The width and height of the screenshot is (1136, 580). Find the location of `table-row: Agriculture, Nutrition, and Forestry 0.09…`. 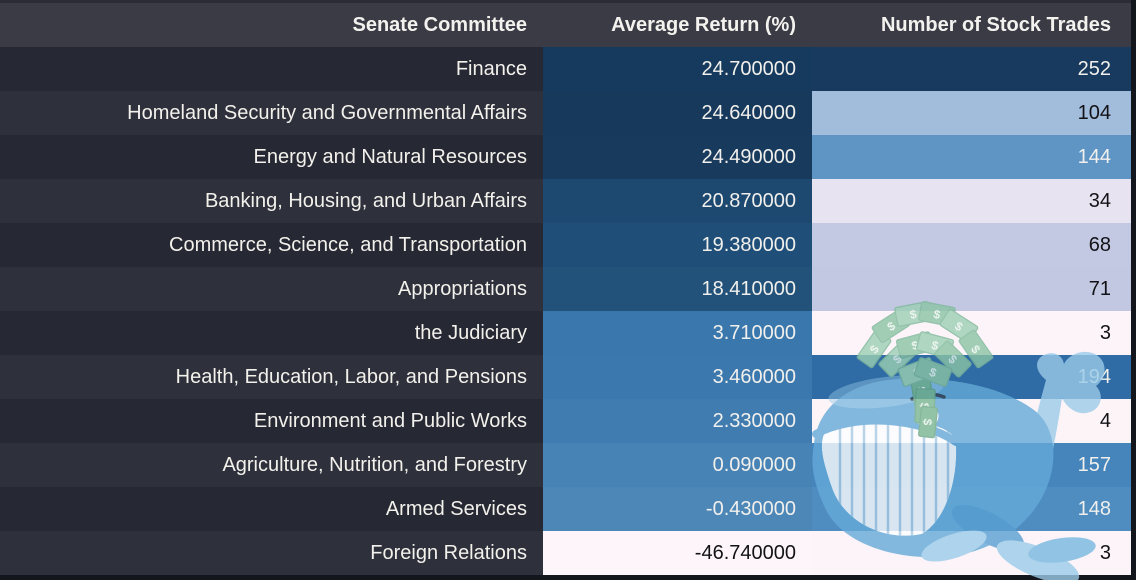

table-row: Agriculture, Nutrition, and Forestry 0.09… is located at coordinates (565, 465).